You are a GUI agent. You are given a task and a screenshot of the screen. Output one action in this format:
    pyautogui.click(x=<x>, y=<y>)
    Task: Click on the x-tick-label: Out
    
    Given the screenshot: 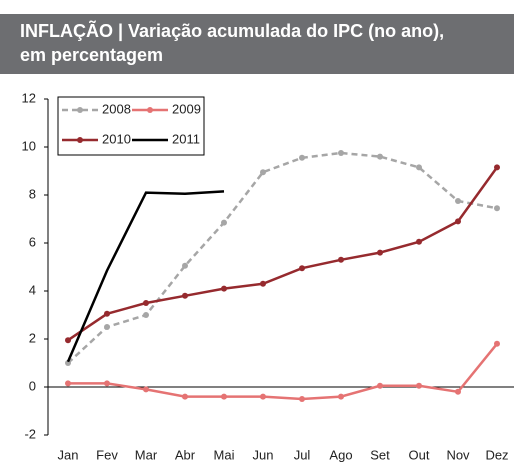 What is the action you would take?
    pyautogui.click(x=419, y=454)
    